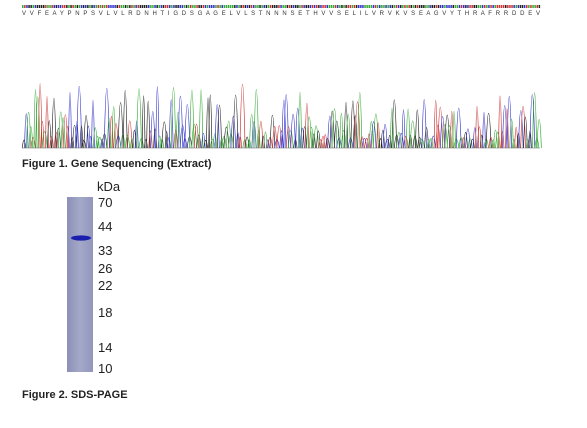  Describe the element at coordinates (117, 164) in the screenshot. I see `figure-caption: Figure 1. Gene Sequencing (Extract)` at that location.